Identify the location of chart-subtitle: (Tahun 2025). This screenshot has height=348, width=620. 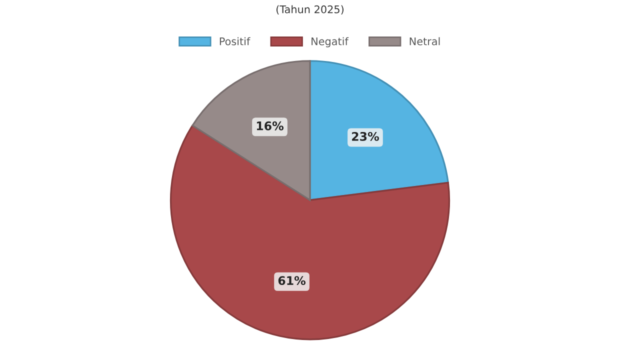
(310, 10).